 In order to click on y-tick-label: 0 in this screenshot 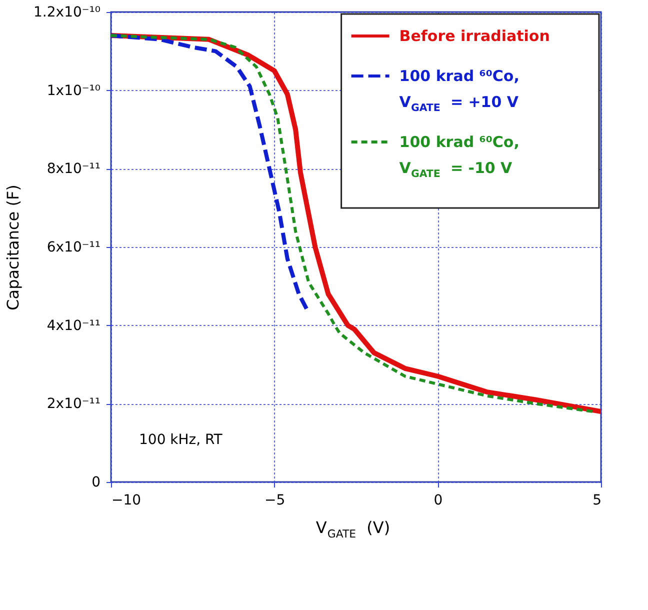, I will do `click(96, 482)`.